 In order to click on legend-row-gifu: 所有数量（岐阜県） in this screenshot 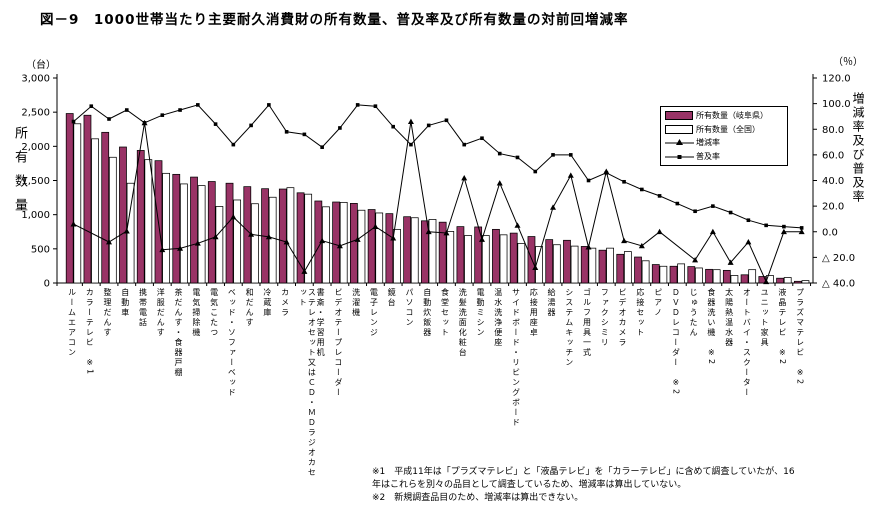, I will do `click(724, 115)`.